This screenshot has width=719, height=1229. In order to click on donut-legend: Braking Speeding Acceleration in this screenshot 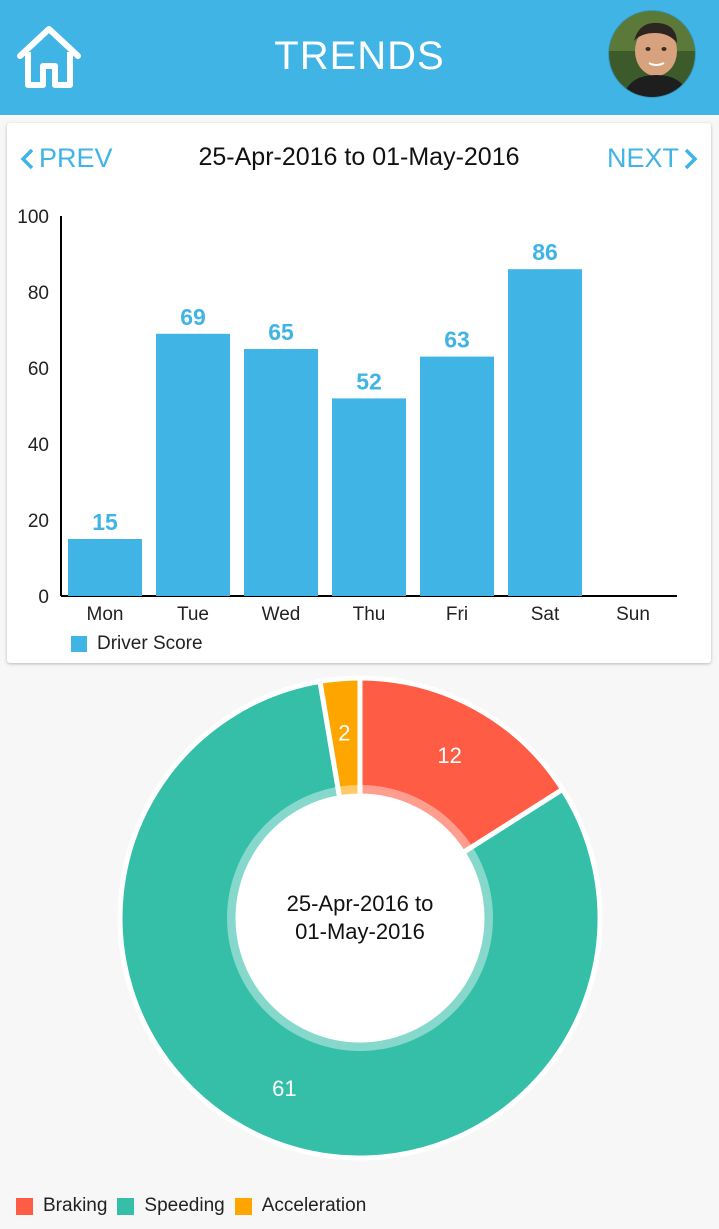, I will do `click(196, 1206)`.